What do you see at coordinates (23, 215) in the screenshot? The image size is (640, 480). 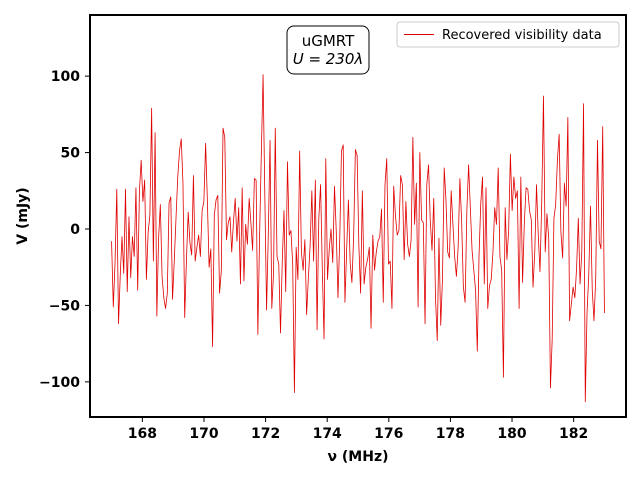 I see `y-axis-label: V (mJy)` at bounding box center [23, 215].